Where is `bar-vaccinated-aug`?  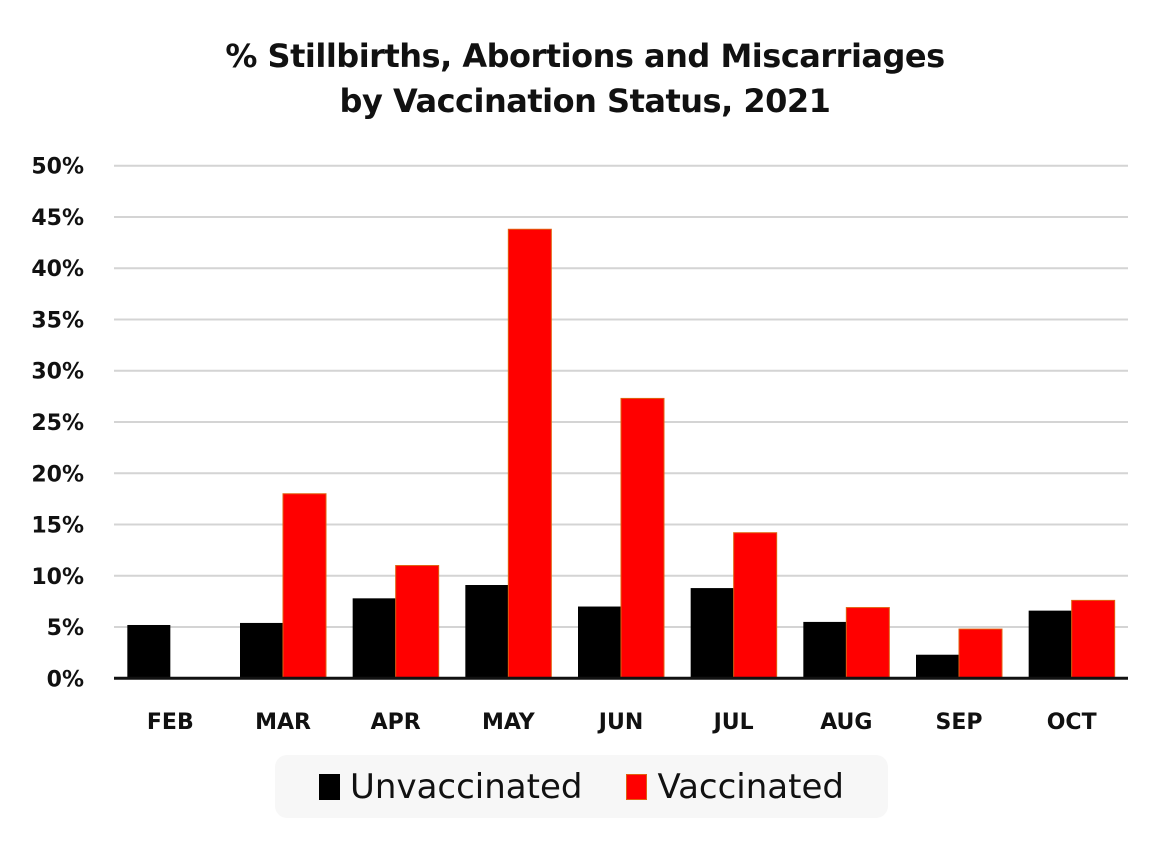
bar-vaccinated-aug is located at coordinates (867, 643).